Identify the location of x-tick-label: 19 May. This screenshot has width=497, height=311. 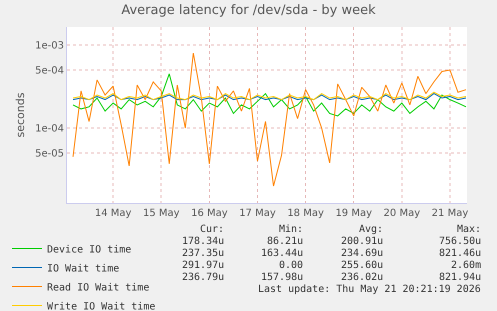
(353, 213).